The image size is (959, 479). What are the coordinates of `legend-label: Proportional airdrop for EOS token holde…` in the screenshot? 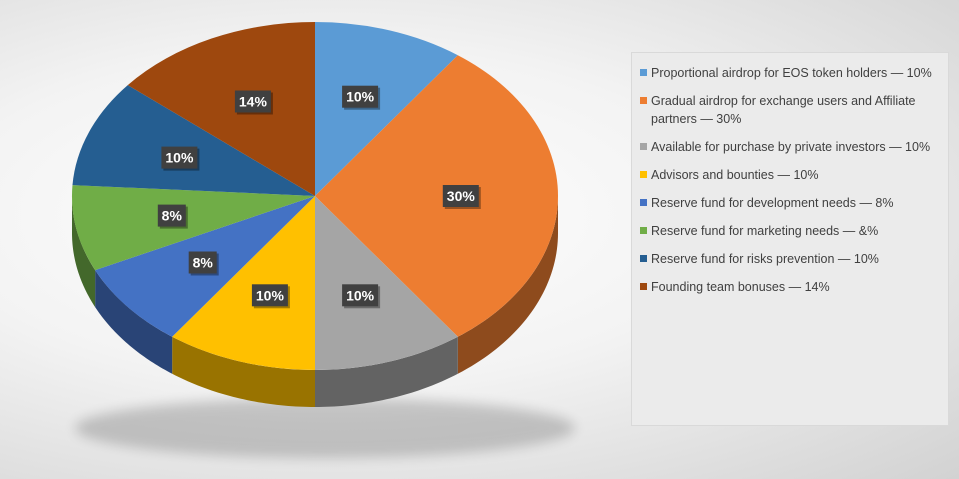 It's located at (791, 73).